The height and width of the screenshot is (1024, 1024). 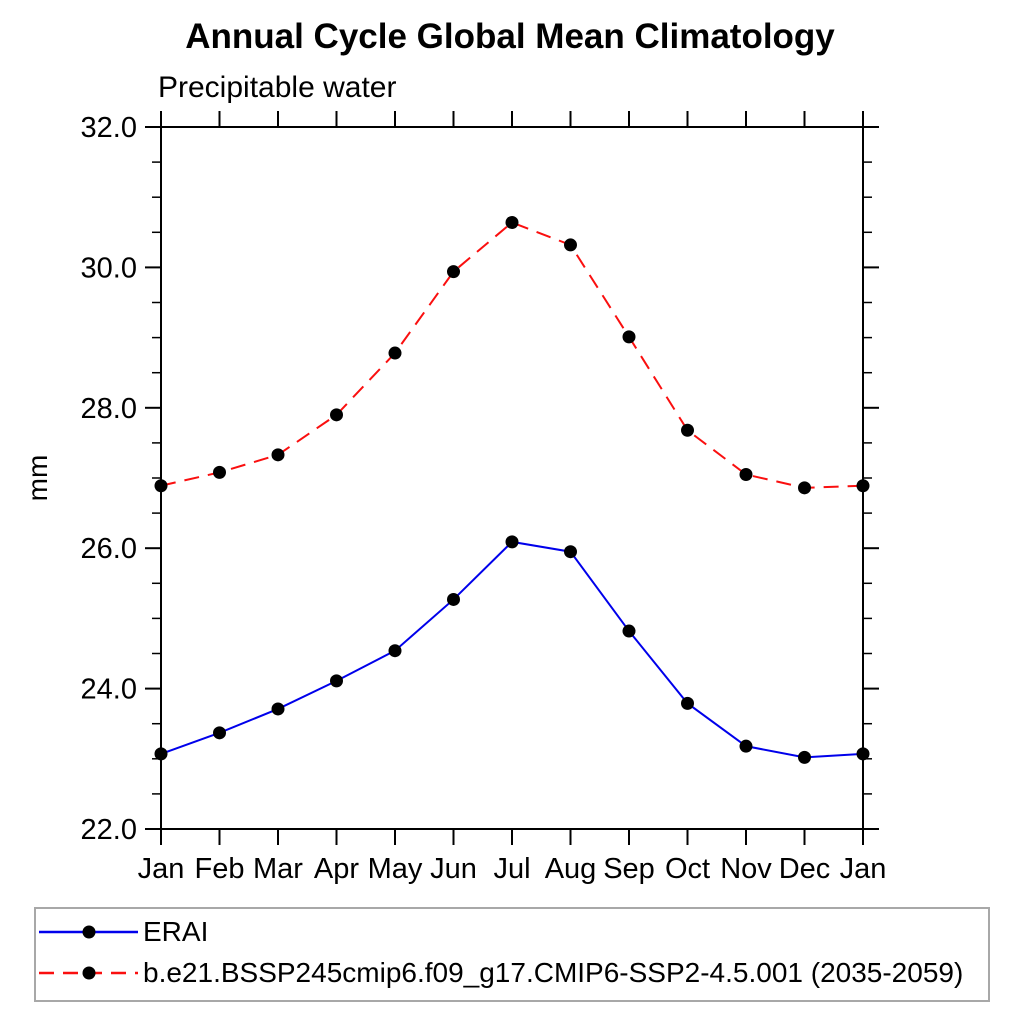 I want to click on chart-subtitle: Precipitable water, so click(x=277, y=87).